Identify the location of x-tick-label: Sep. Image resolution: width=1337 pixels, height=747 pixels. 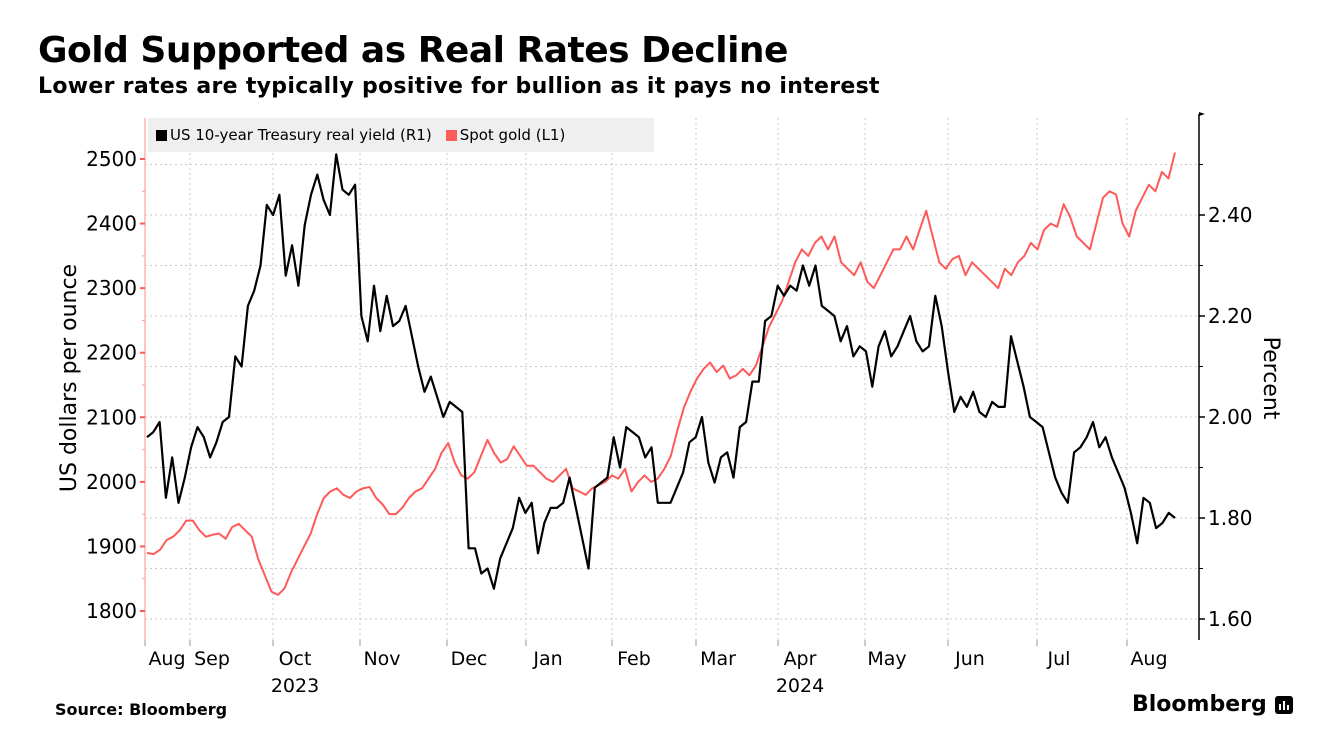
(212, 659).